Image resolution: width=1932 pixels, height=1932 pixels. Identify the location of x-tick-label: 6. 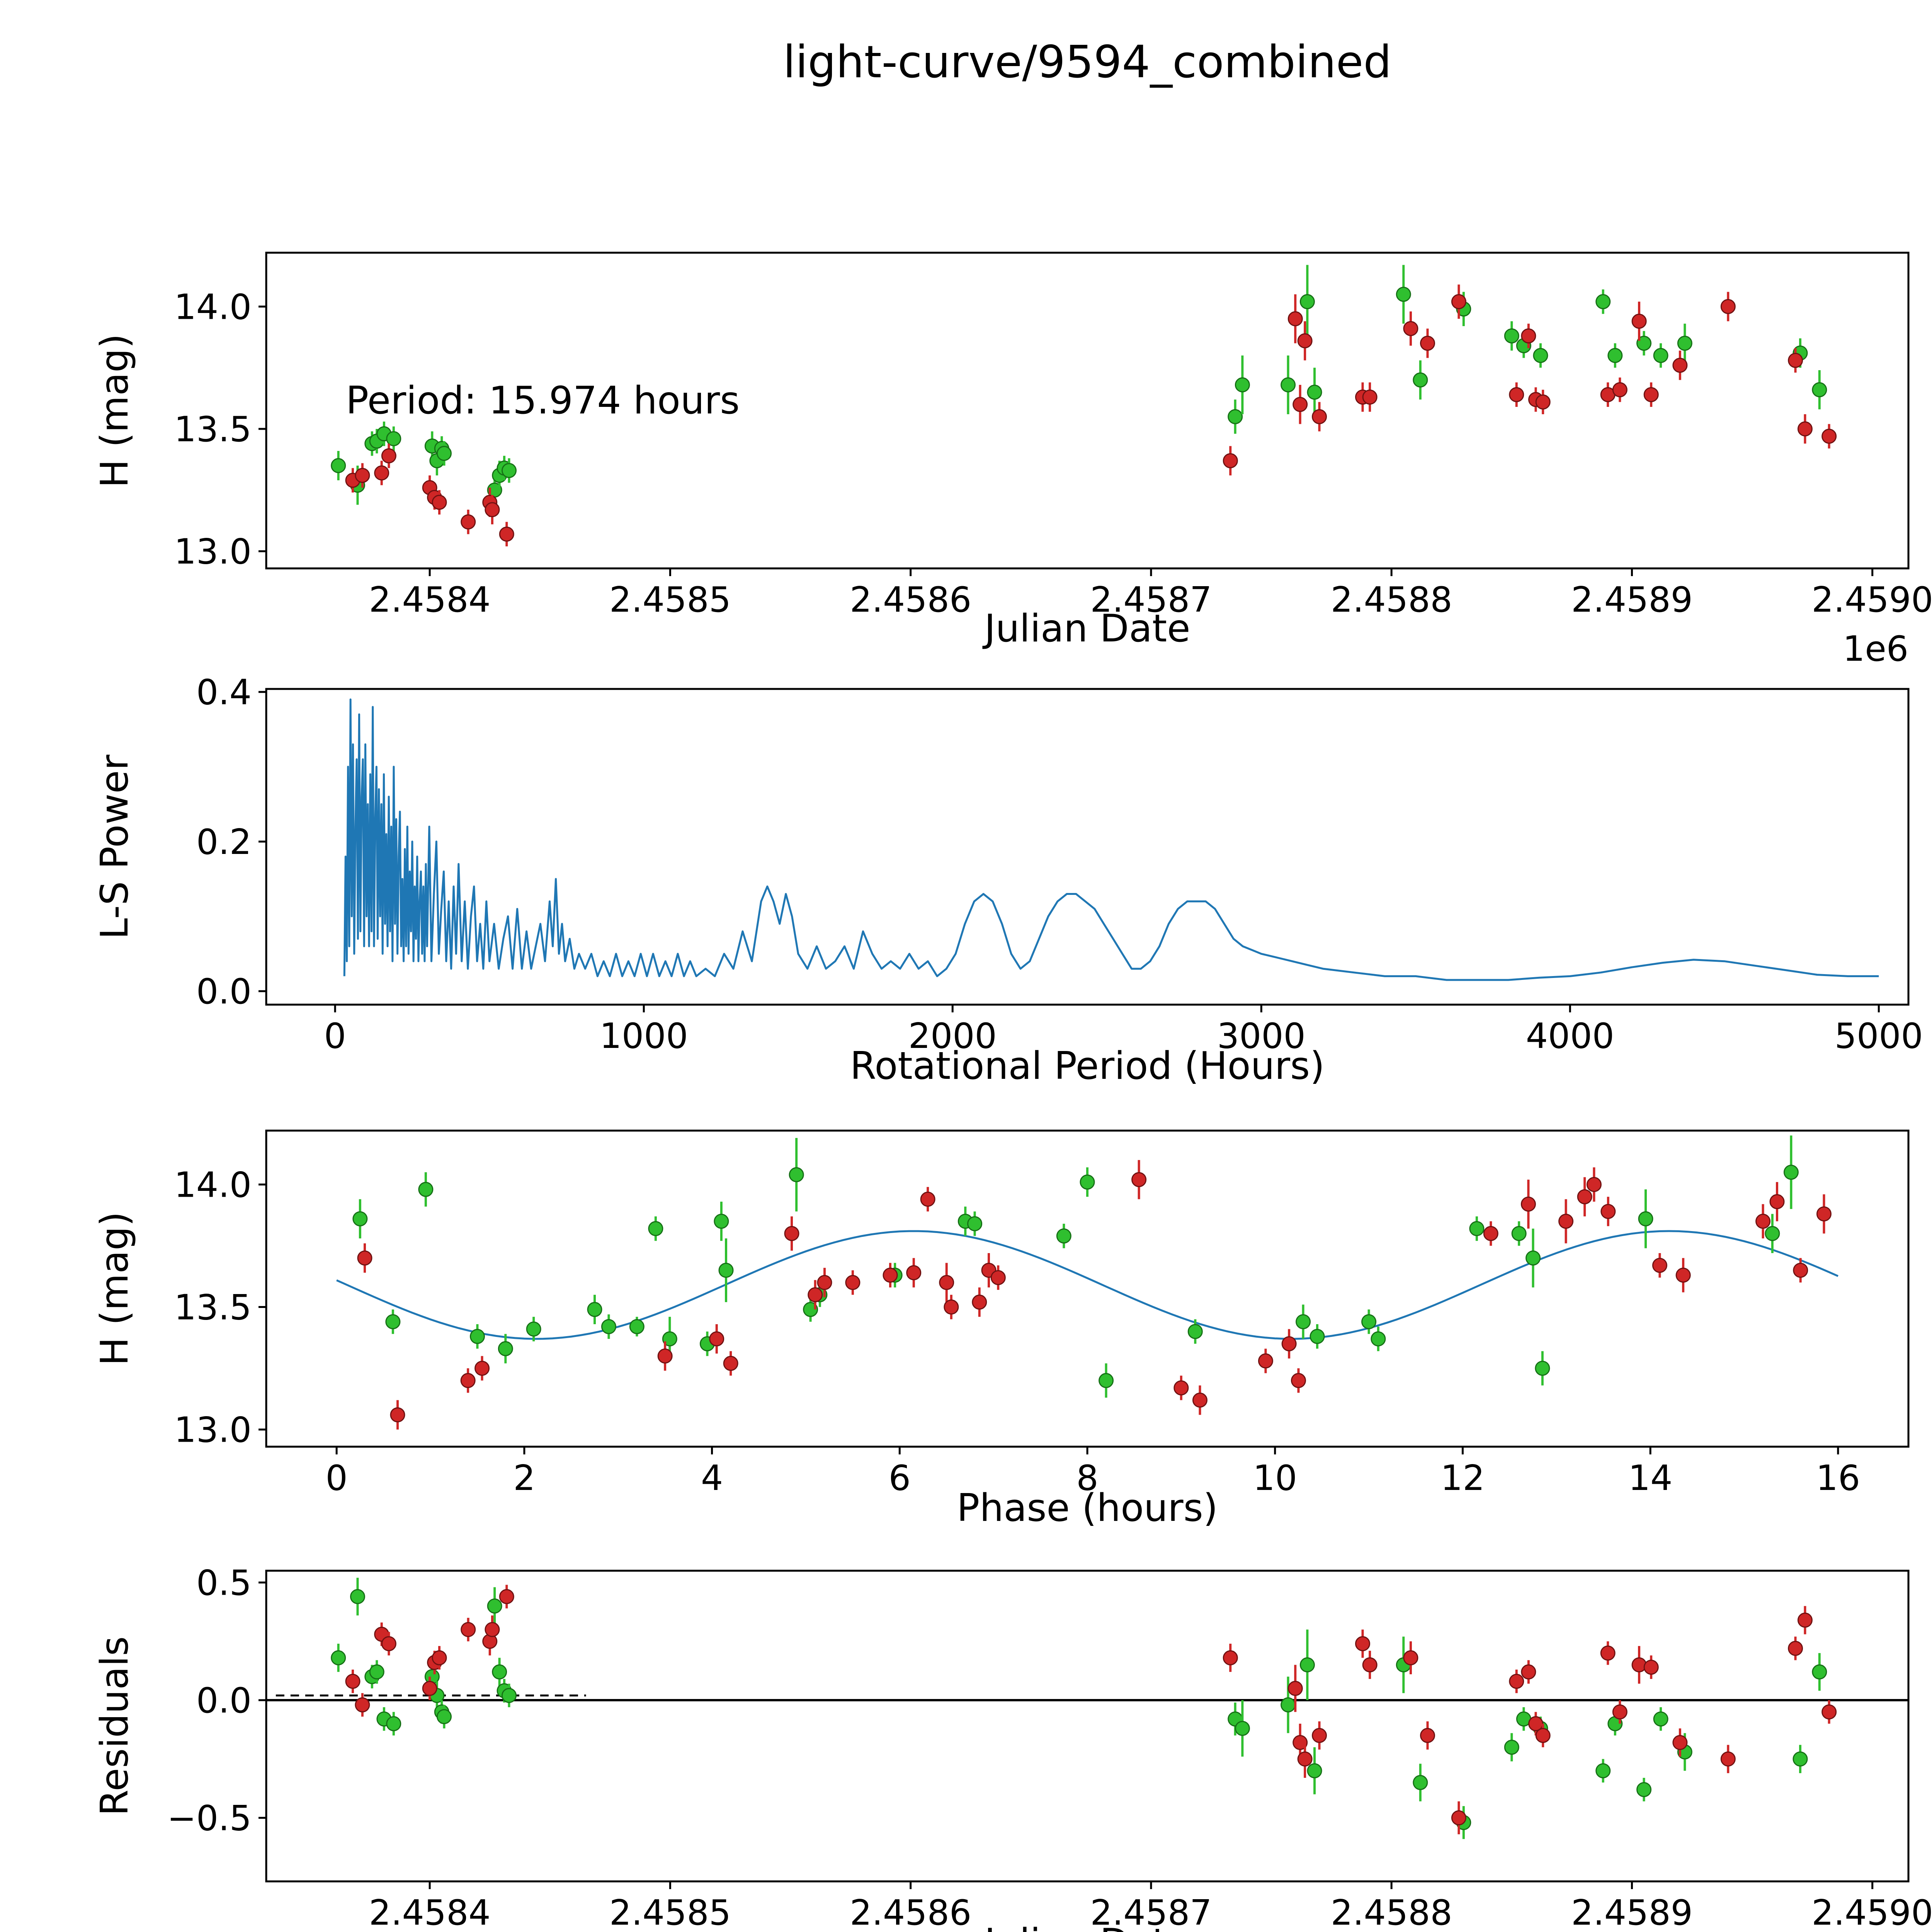
(900, 1478).